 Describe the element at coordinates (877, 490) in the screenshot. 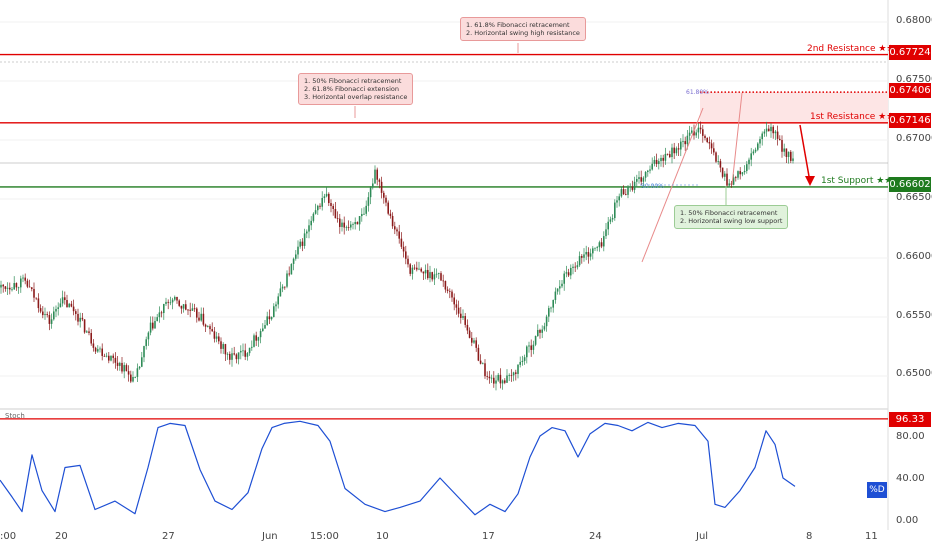

I see `stoch-d-button: %D` at that location.